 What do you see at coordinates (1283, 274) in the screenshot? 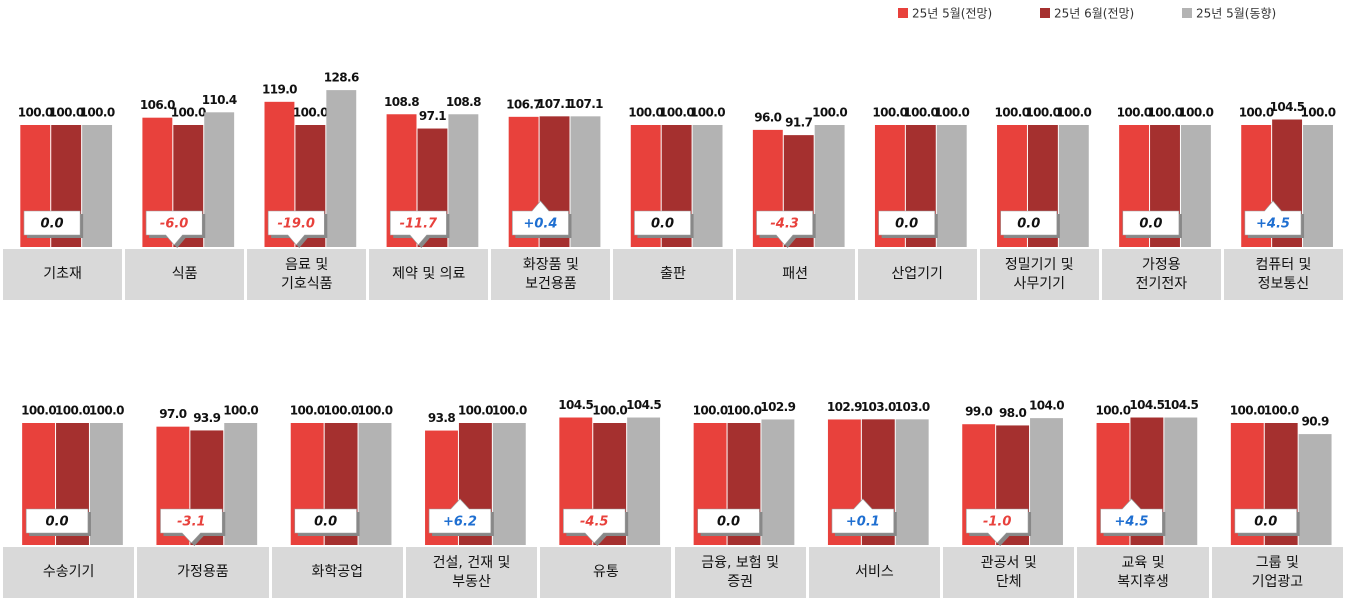
I see `category-label: 컴퓨터 및 정보통신` at bounding box center [1283, 274].